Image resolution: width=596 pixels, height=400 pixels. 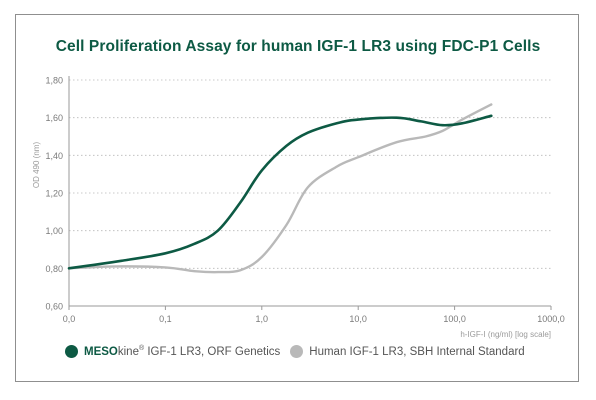 I want to click on y-axis-label: OD 490 (nm), so click(x=36, y=165).